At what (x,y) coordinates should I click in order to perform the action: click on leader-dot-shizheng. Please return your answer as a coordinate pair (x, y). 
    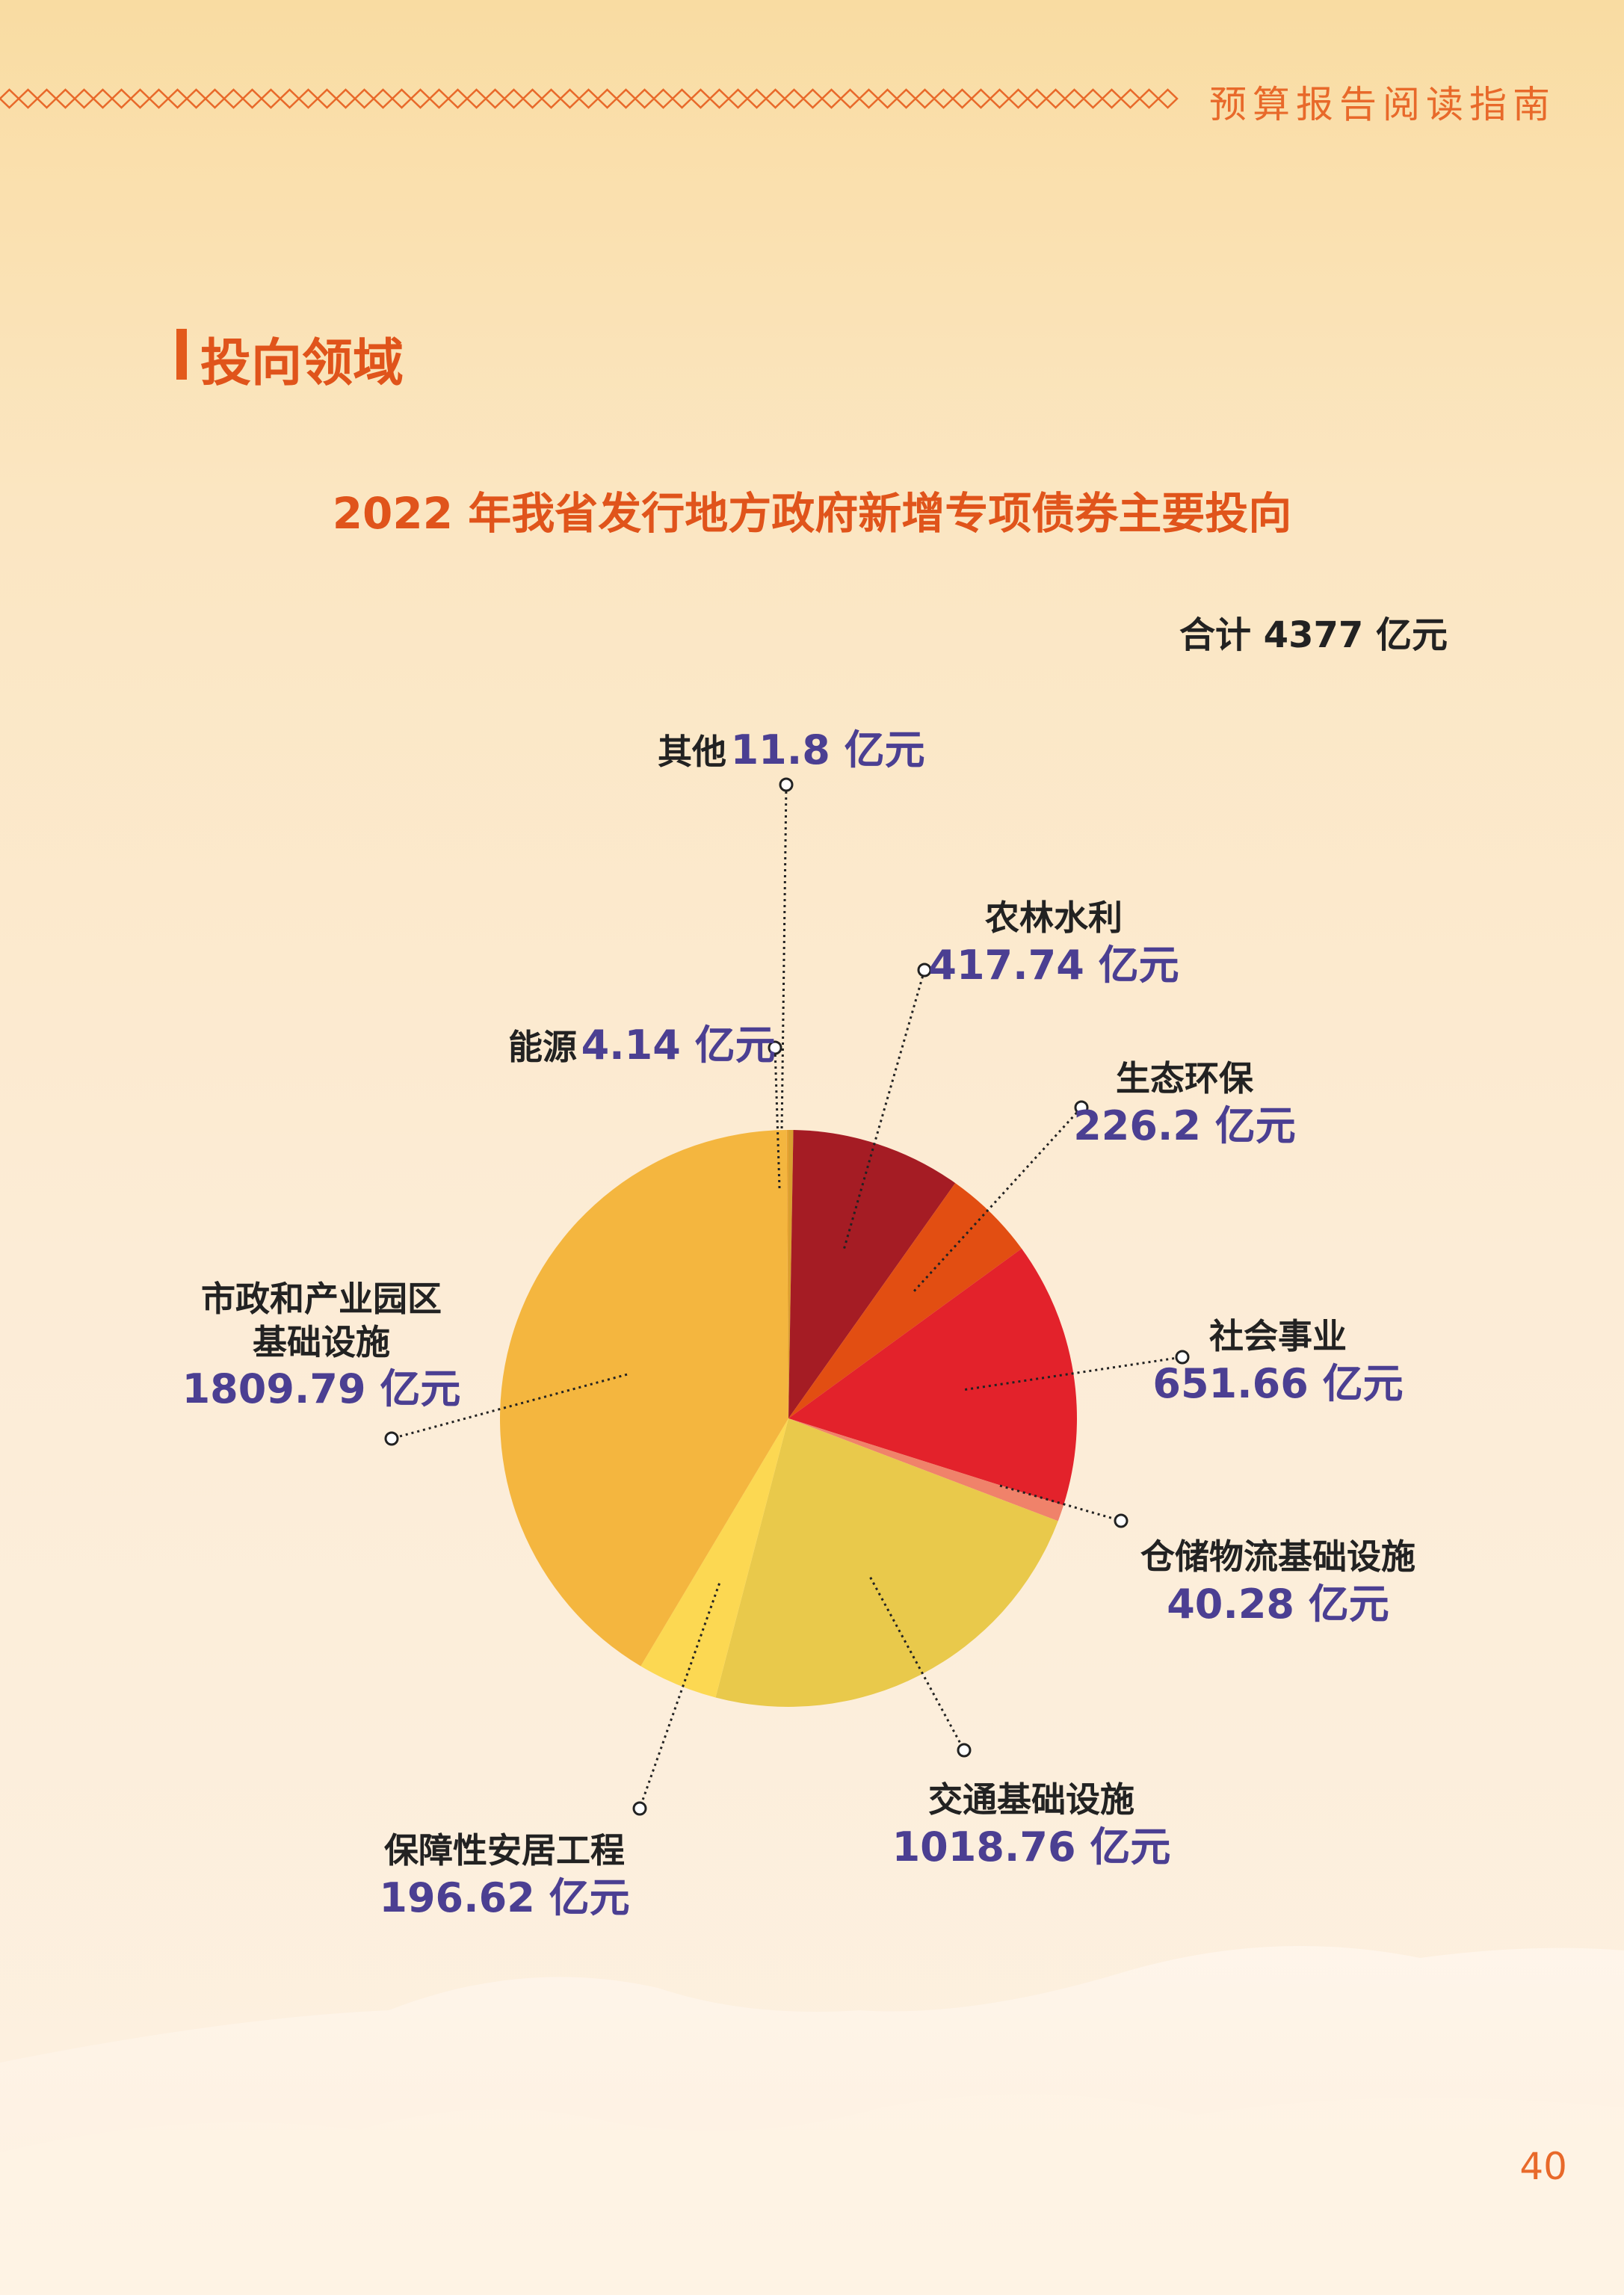
    Looking at the image, I should click on (391, 1438).